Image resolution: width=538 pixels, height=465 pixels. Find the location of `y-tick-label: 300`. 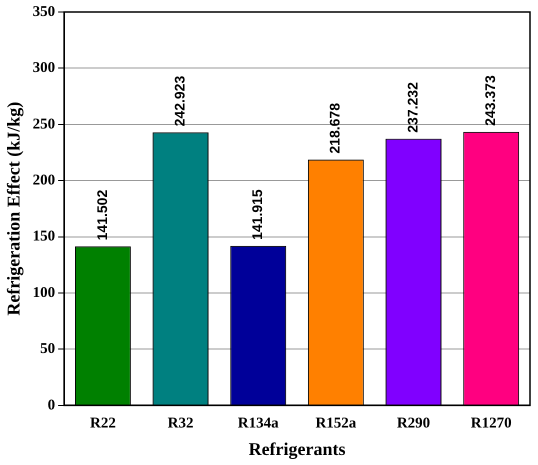

y-tick-label: 300 is located at coordinates (44, 68).